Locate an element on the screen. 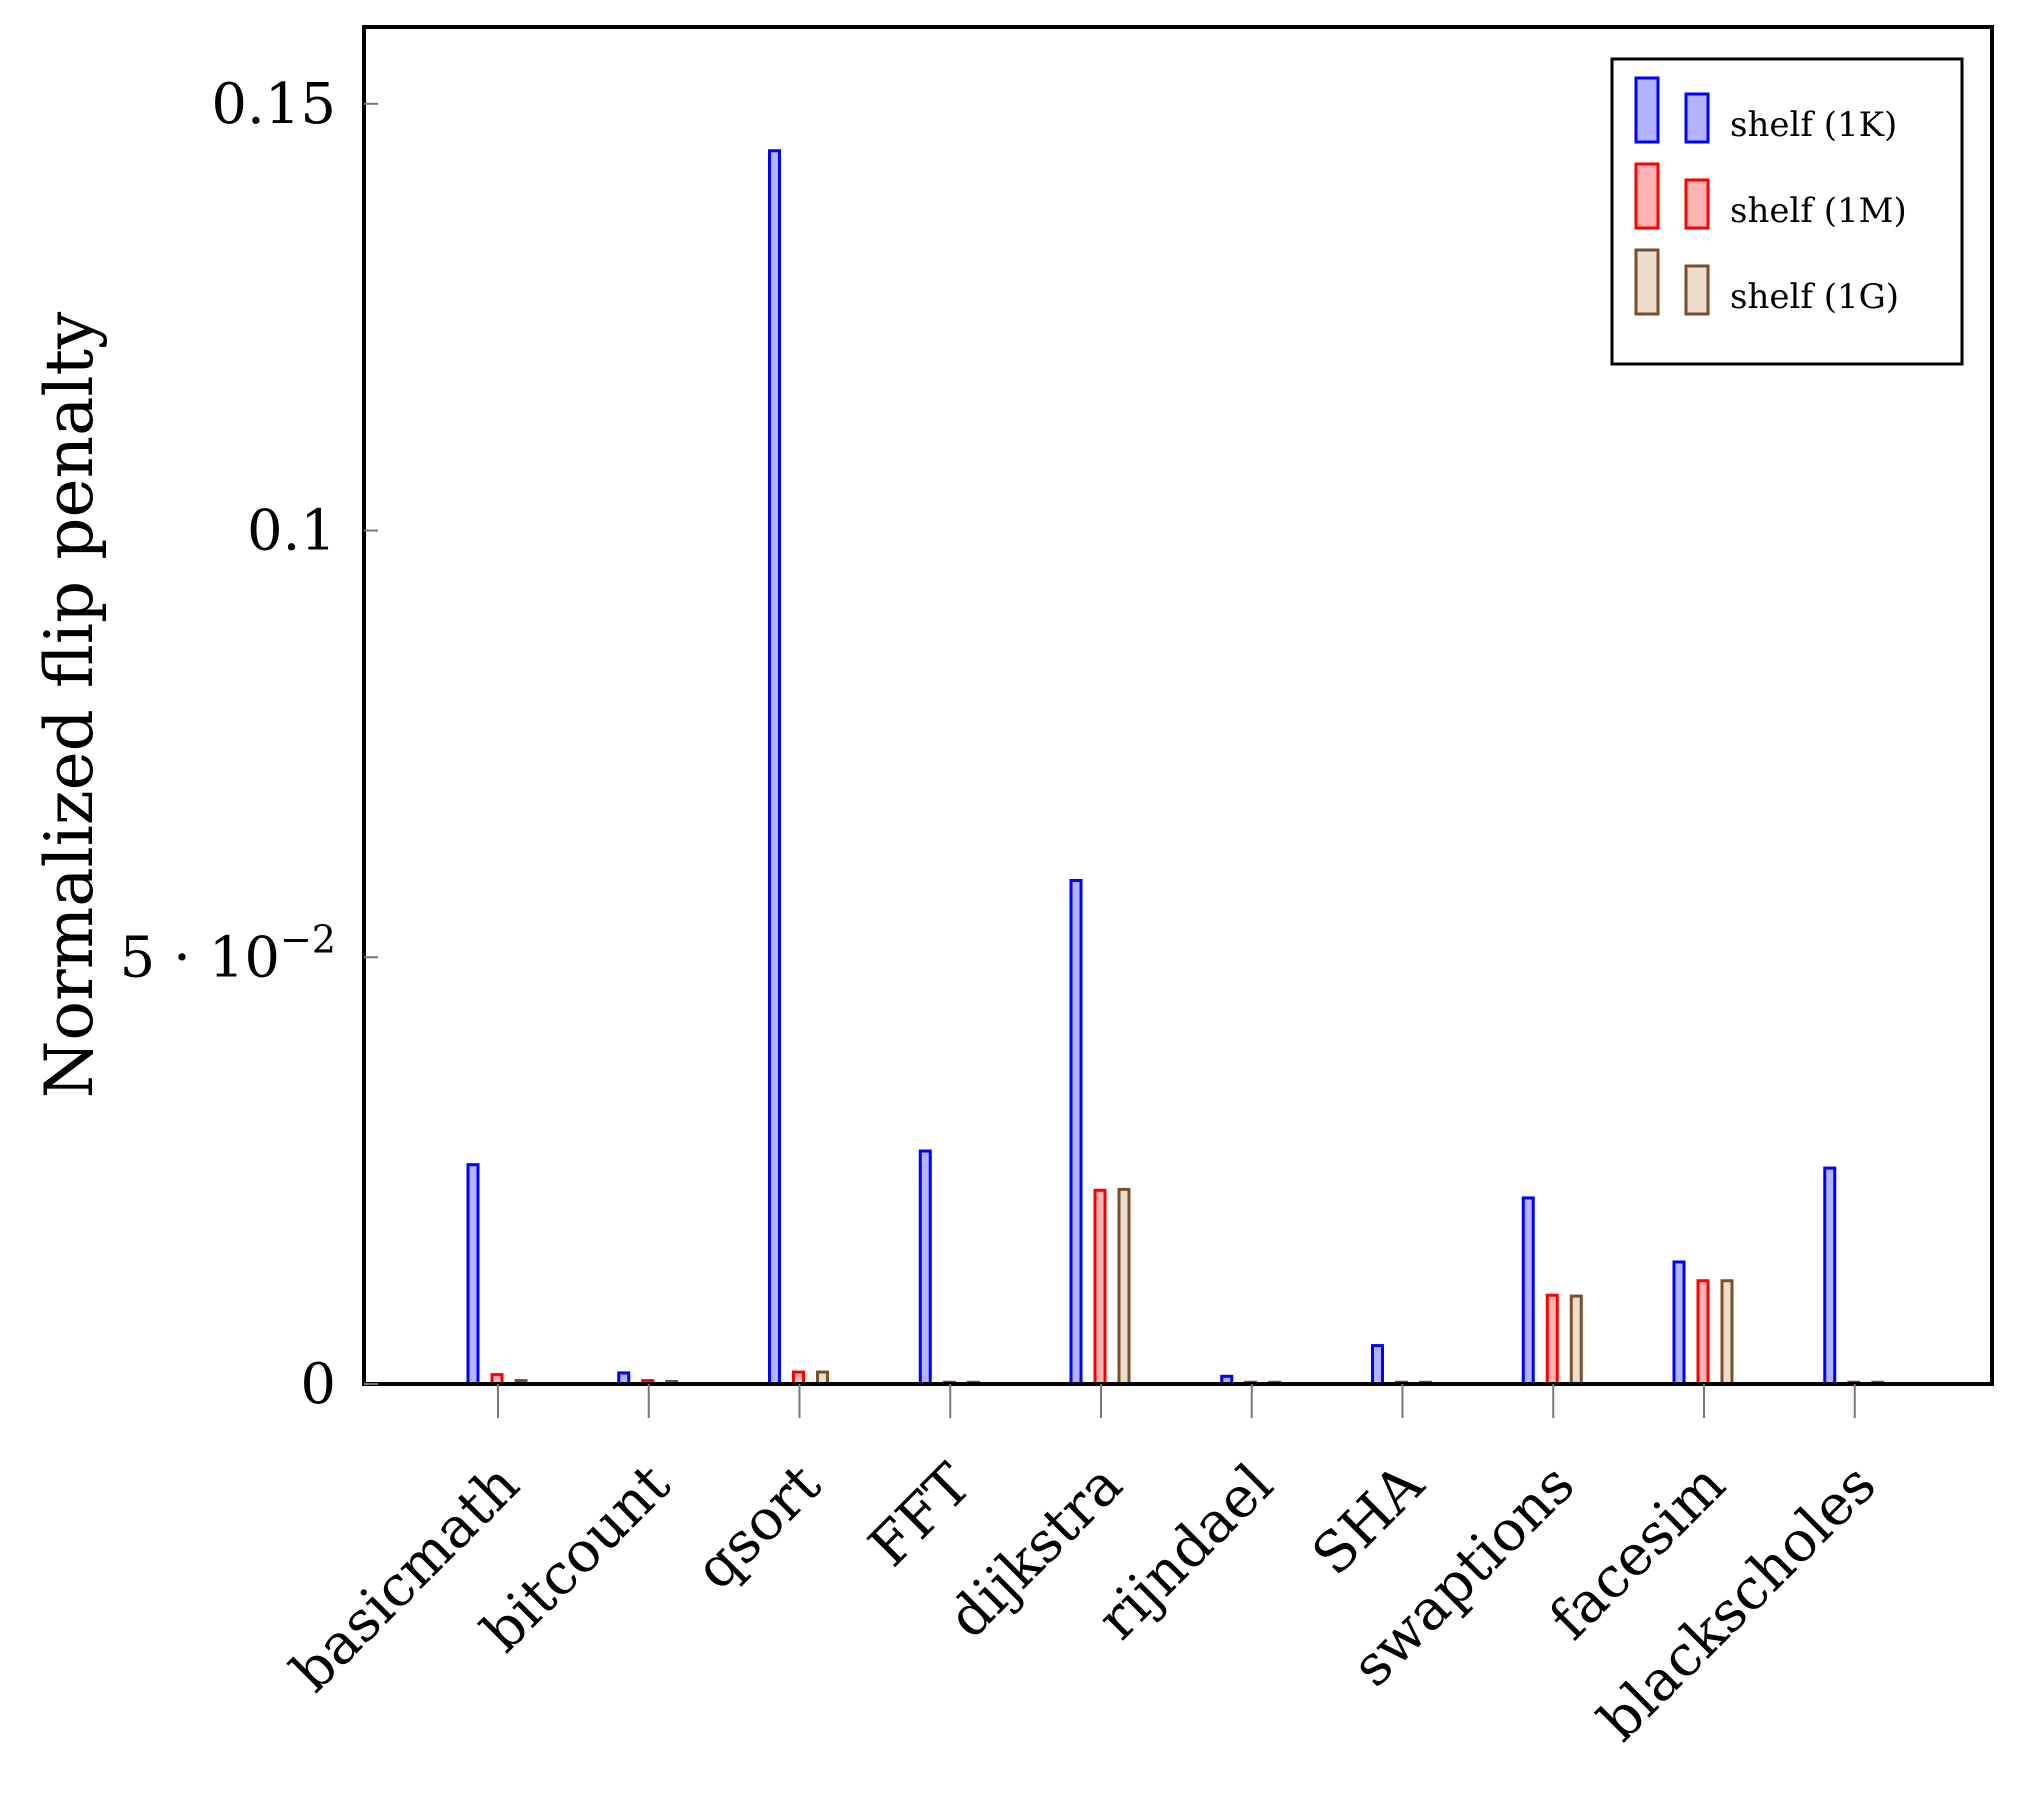  legend-swatch-small-shelf-1g is located at coordinates (1697, 290).